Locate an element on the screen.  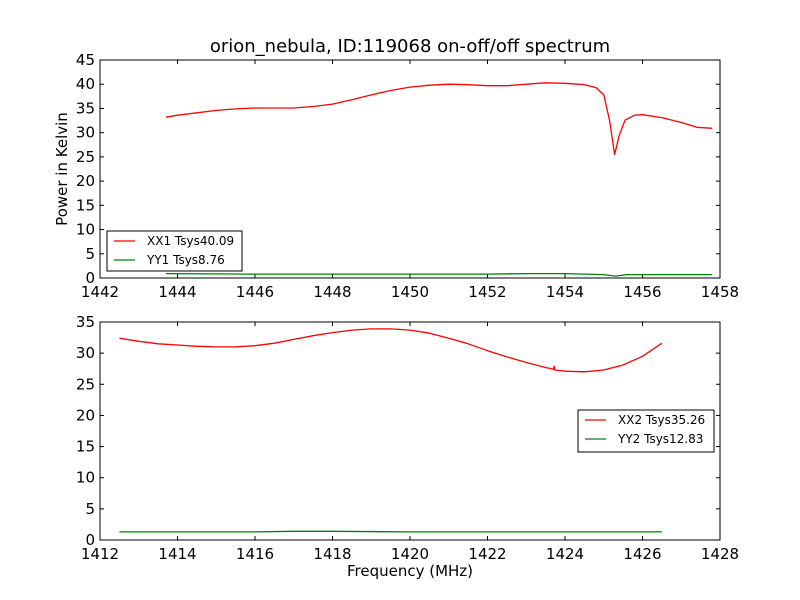
x-tick-label: 1452 is located at coordinates (487, 292).